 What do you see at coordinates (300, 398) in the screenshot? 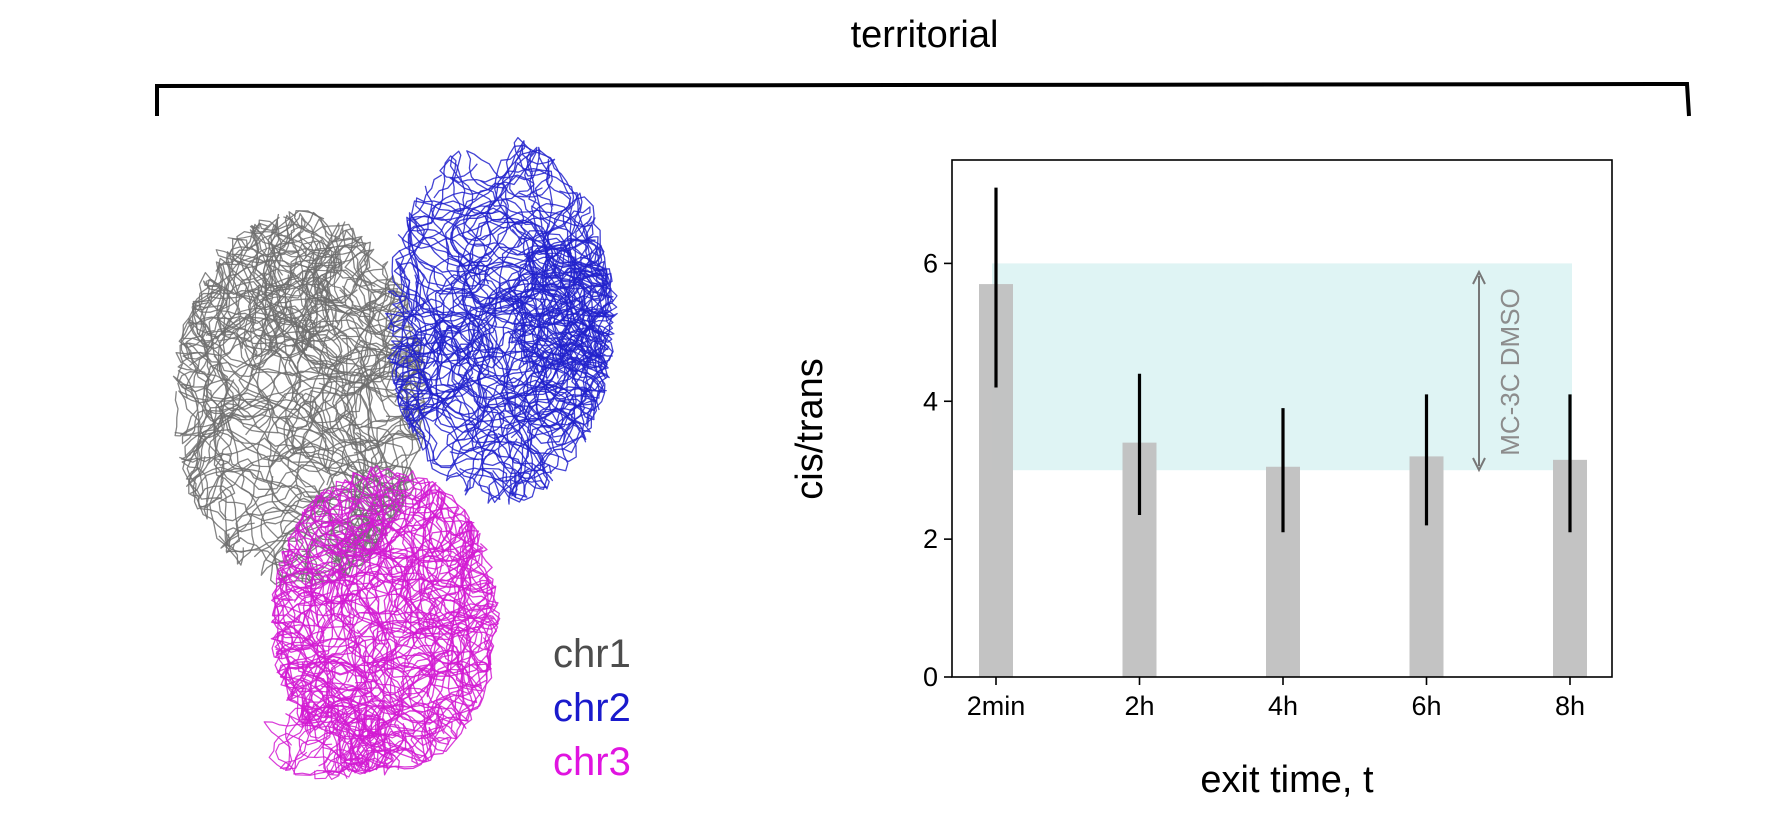
I see `chr1-polymer` at bounding box center [300, 398].